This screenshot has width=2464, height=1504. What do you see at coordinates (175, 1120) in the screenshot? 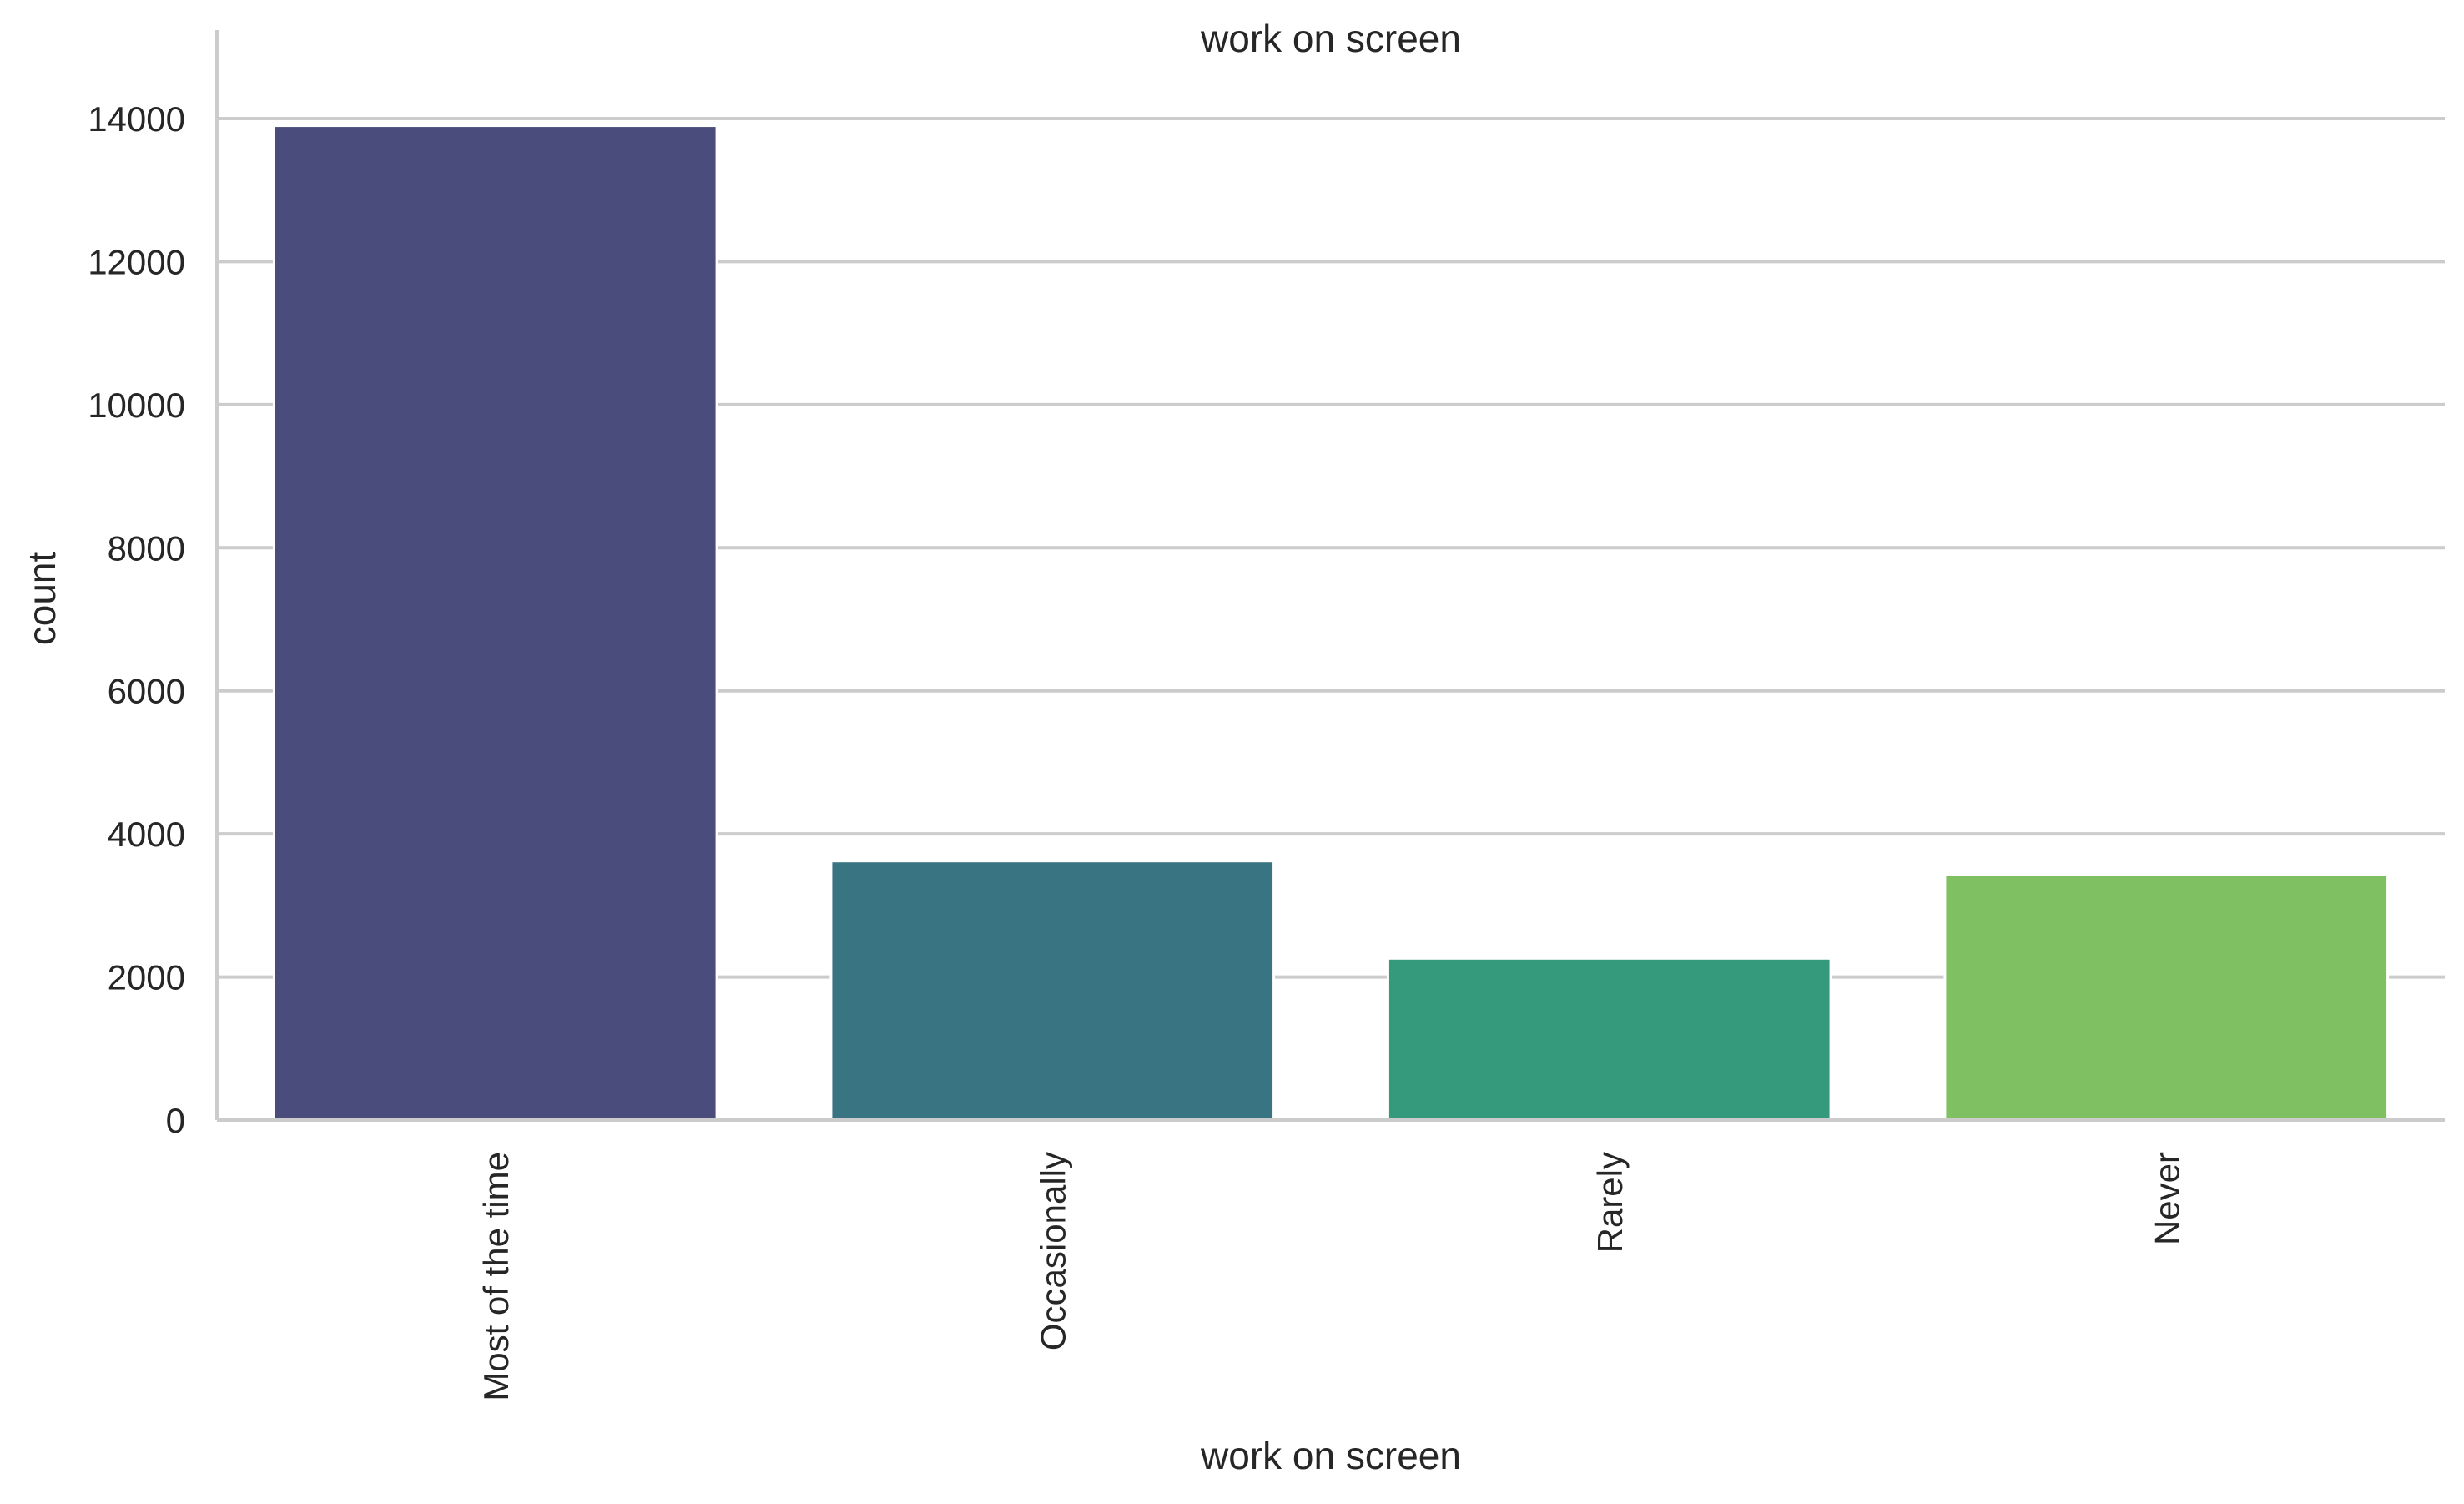
I see `y-tick-label: 0` at bounding box center [175, 1120].